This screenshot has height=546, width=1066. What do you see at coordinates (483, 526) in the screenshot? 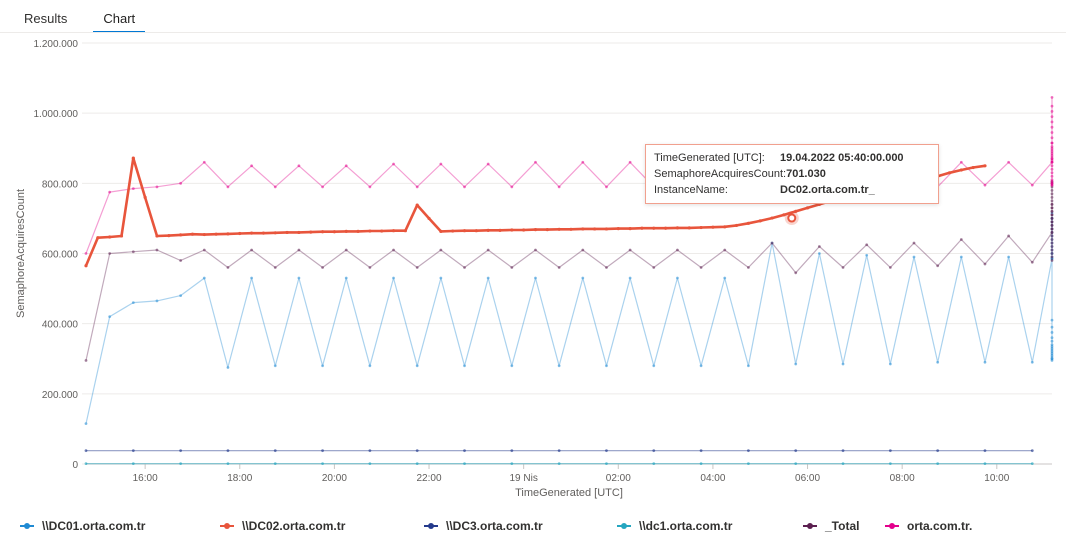
I see `legend-item-dc3: \\DC3.orta.com.tr` at bounding box center [483, 526].